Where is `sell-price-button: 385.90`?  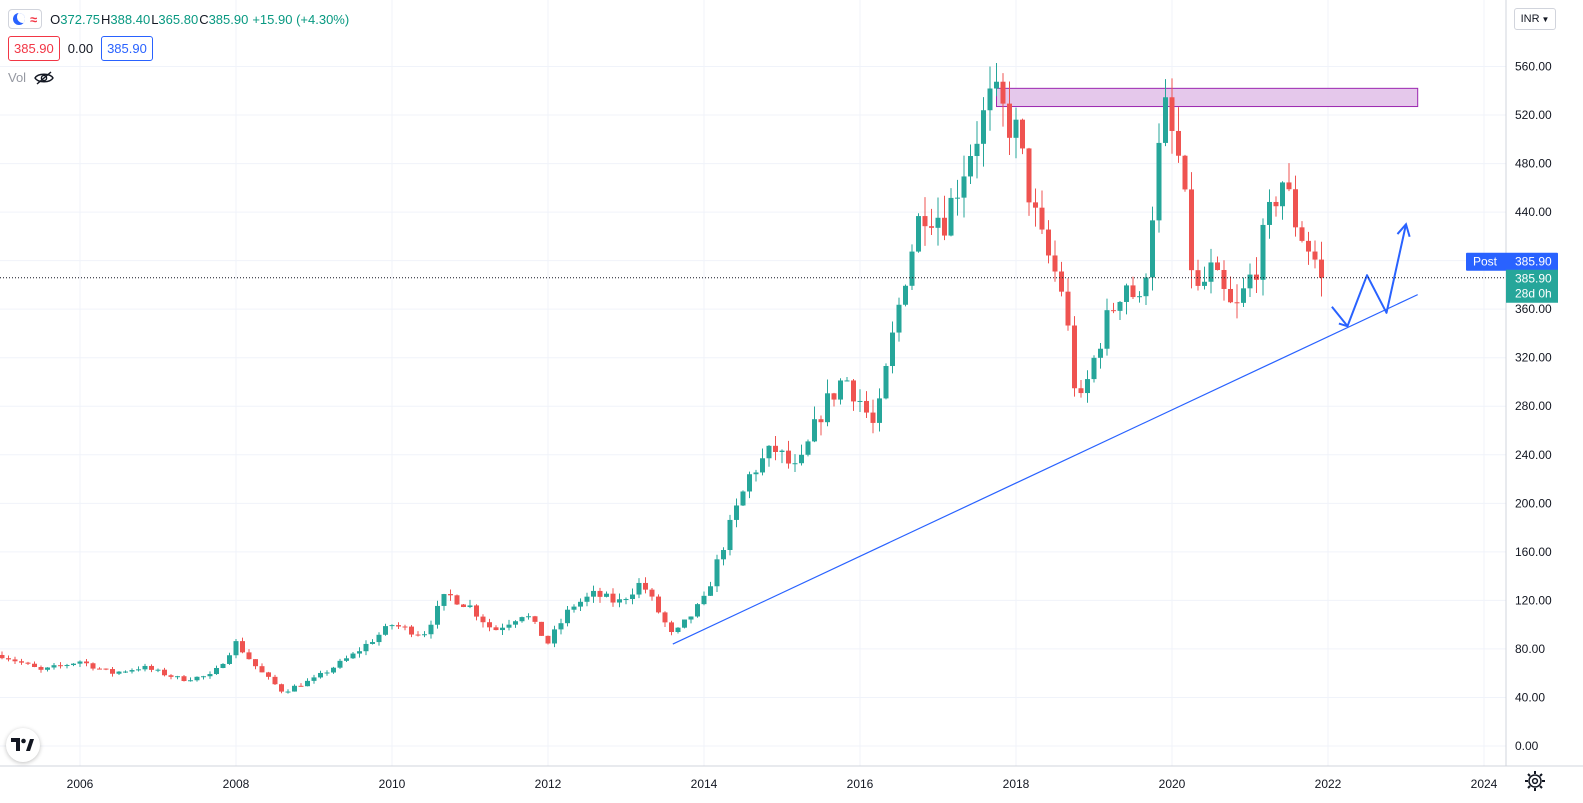 sell-price-button: 385.90 is located at coordinates (34, 48).